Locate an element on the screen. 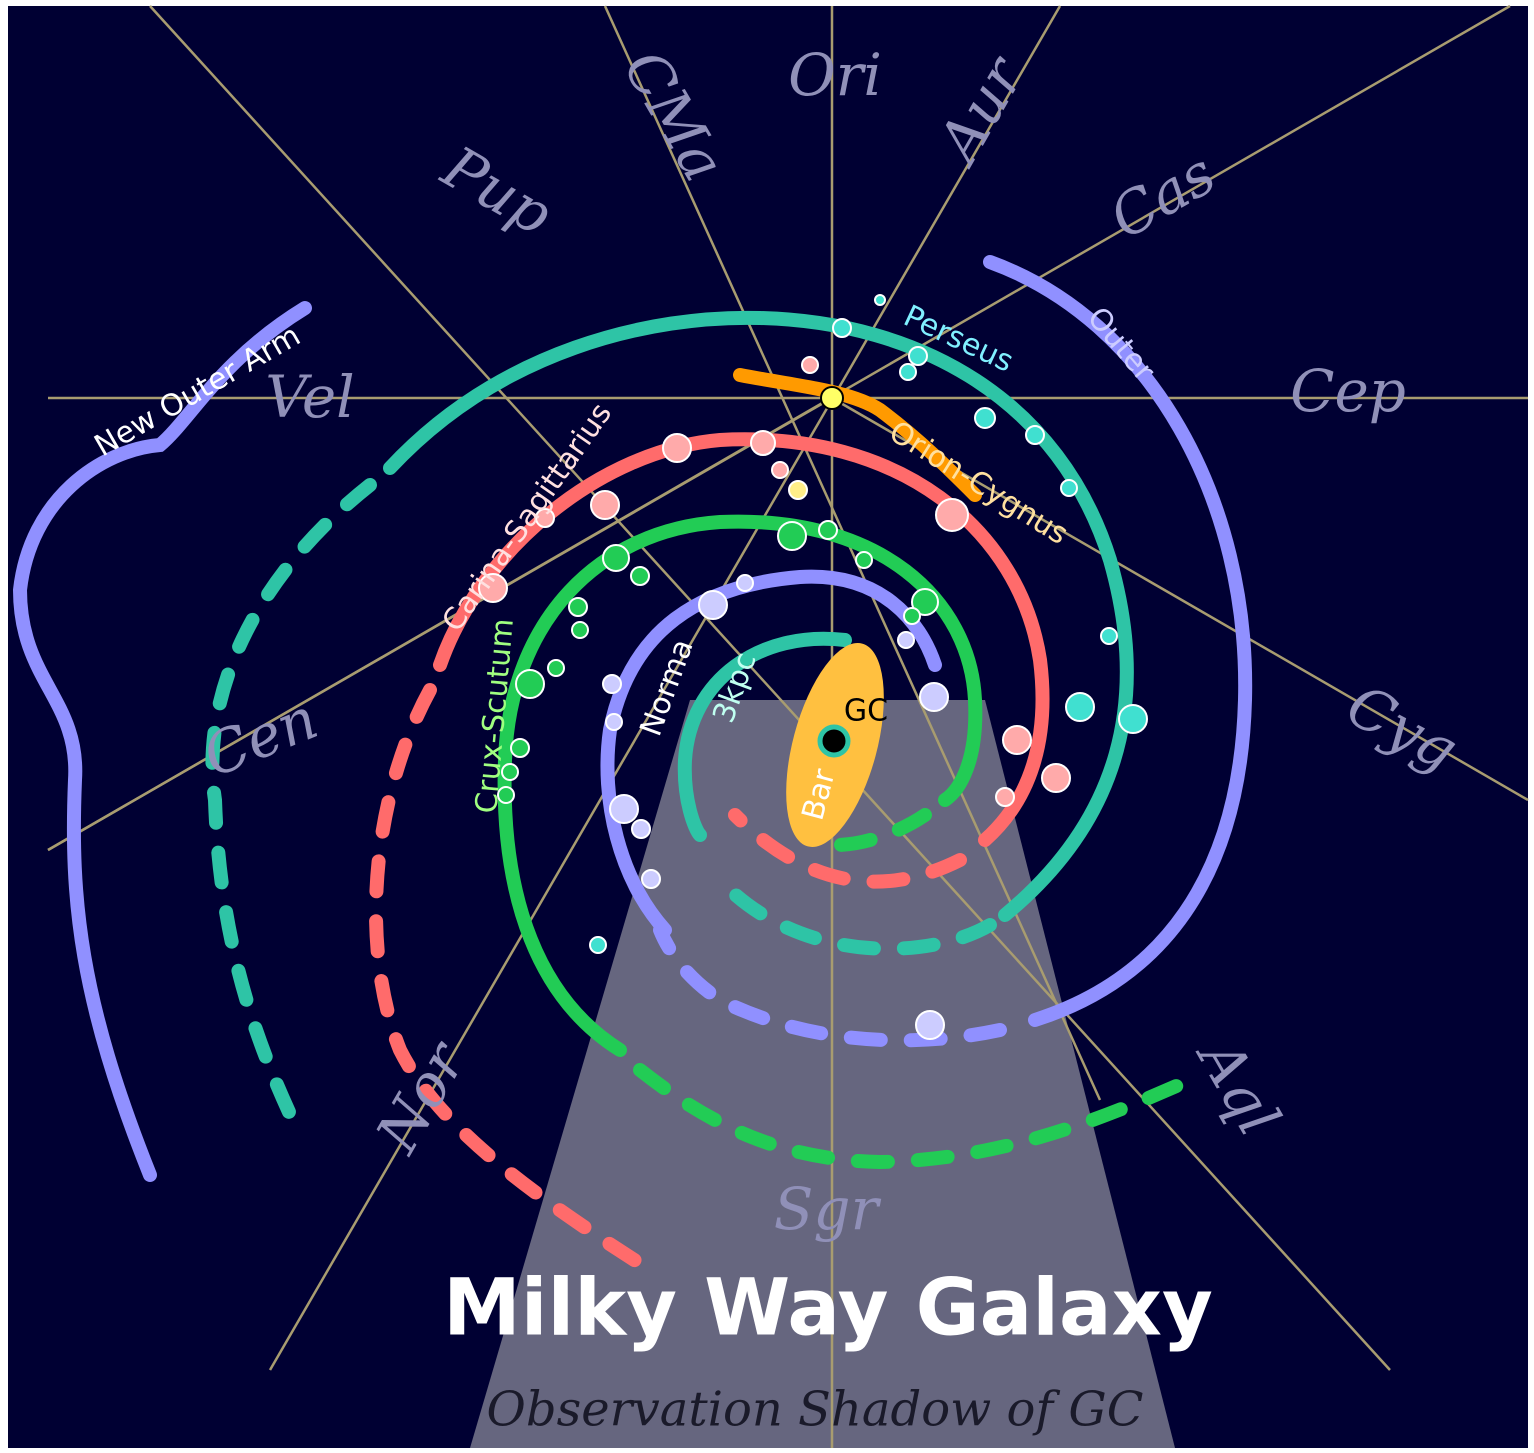  galactic-center is located at coordinates (834, 741).